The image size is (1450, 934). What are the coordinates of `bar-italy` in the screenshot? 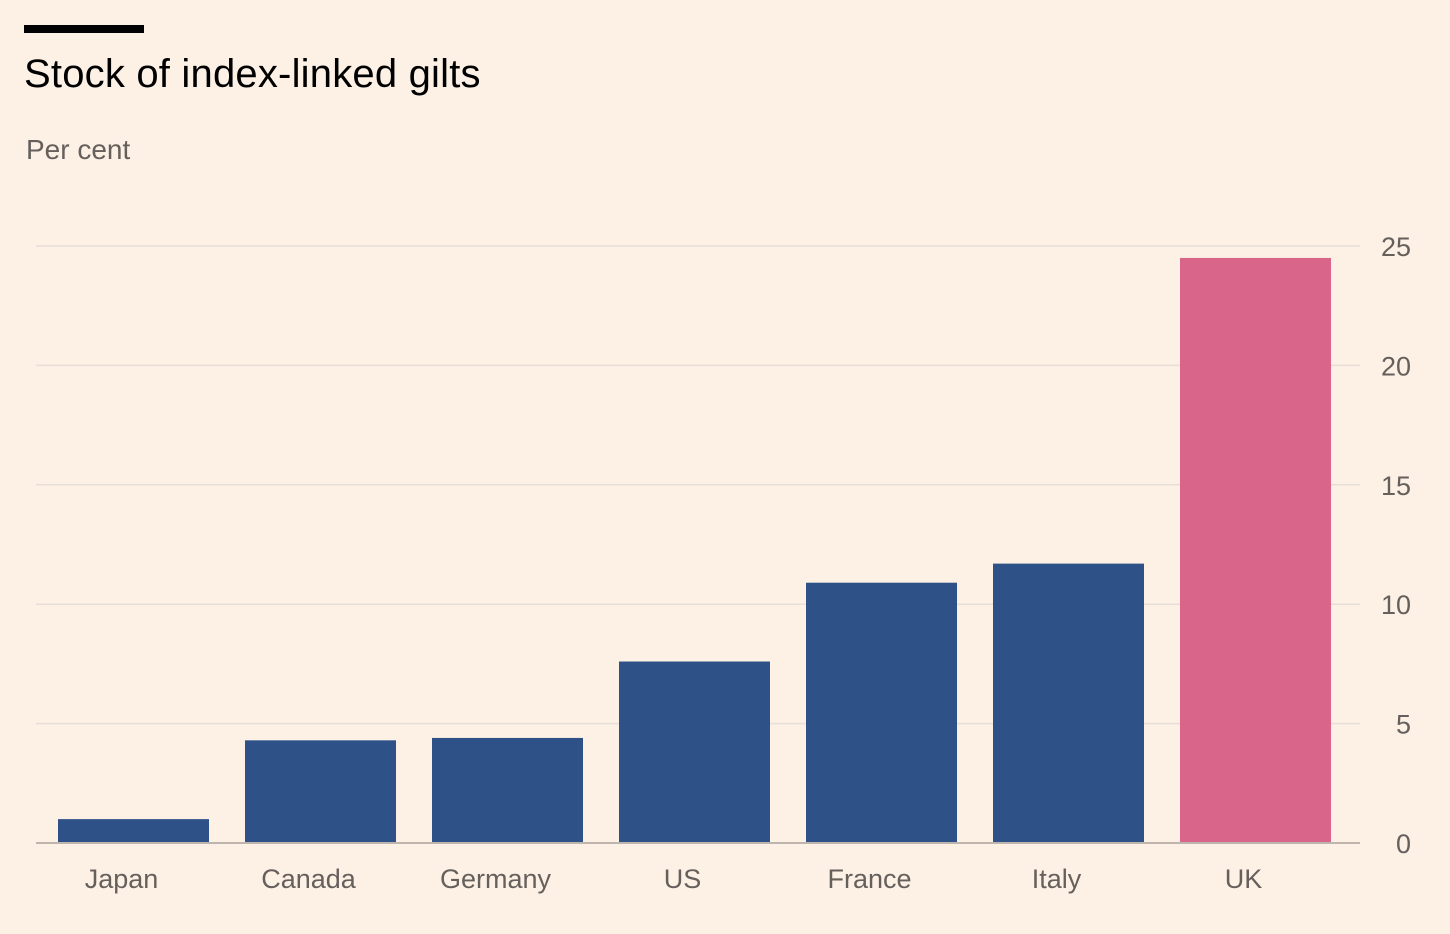 It's located at (1068, 703).